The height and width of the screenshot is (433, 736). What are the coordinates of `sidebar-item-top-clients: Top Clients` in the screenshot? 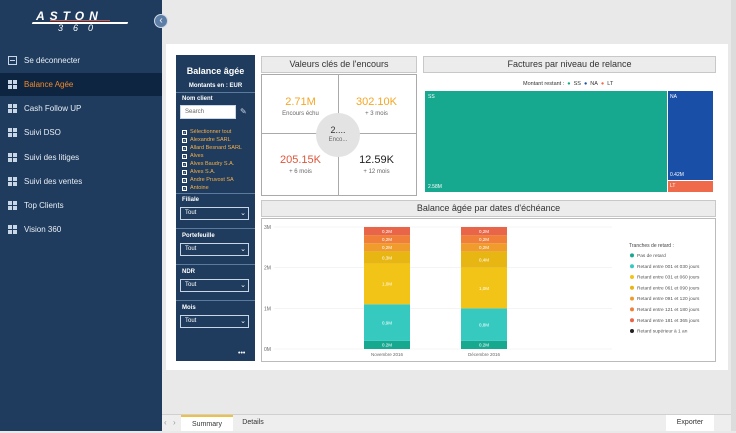 It's located at (81, 205).